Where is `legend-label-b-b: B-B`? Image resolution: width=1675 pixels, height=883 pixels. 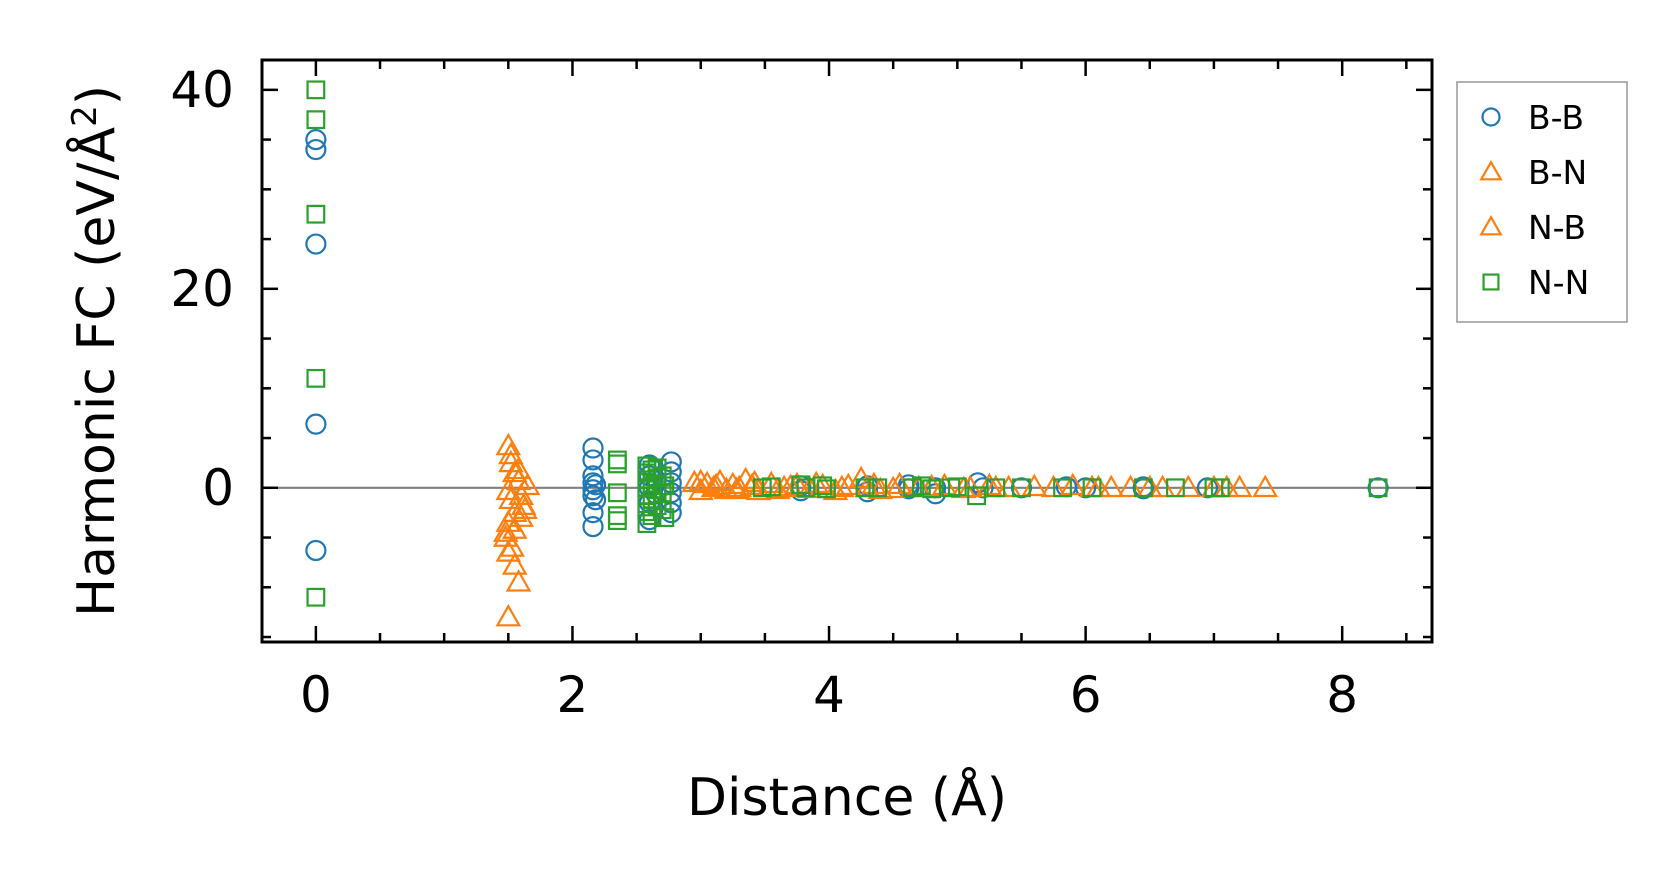
legend-label-b-b: B-B is located at coordinates (1556, 117).